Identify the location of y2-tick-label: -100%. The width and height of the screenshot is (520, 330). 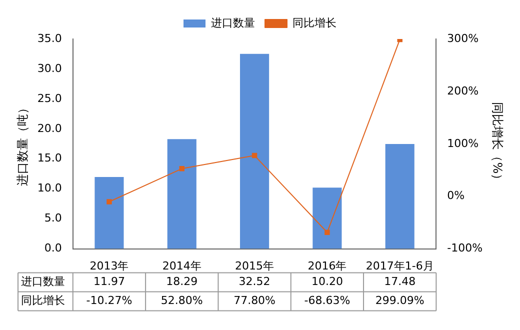
(465, 248).